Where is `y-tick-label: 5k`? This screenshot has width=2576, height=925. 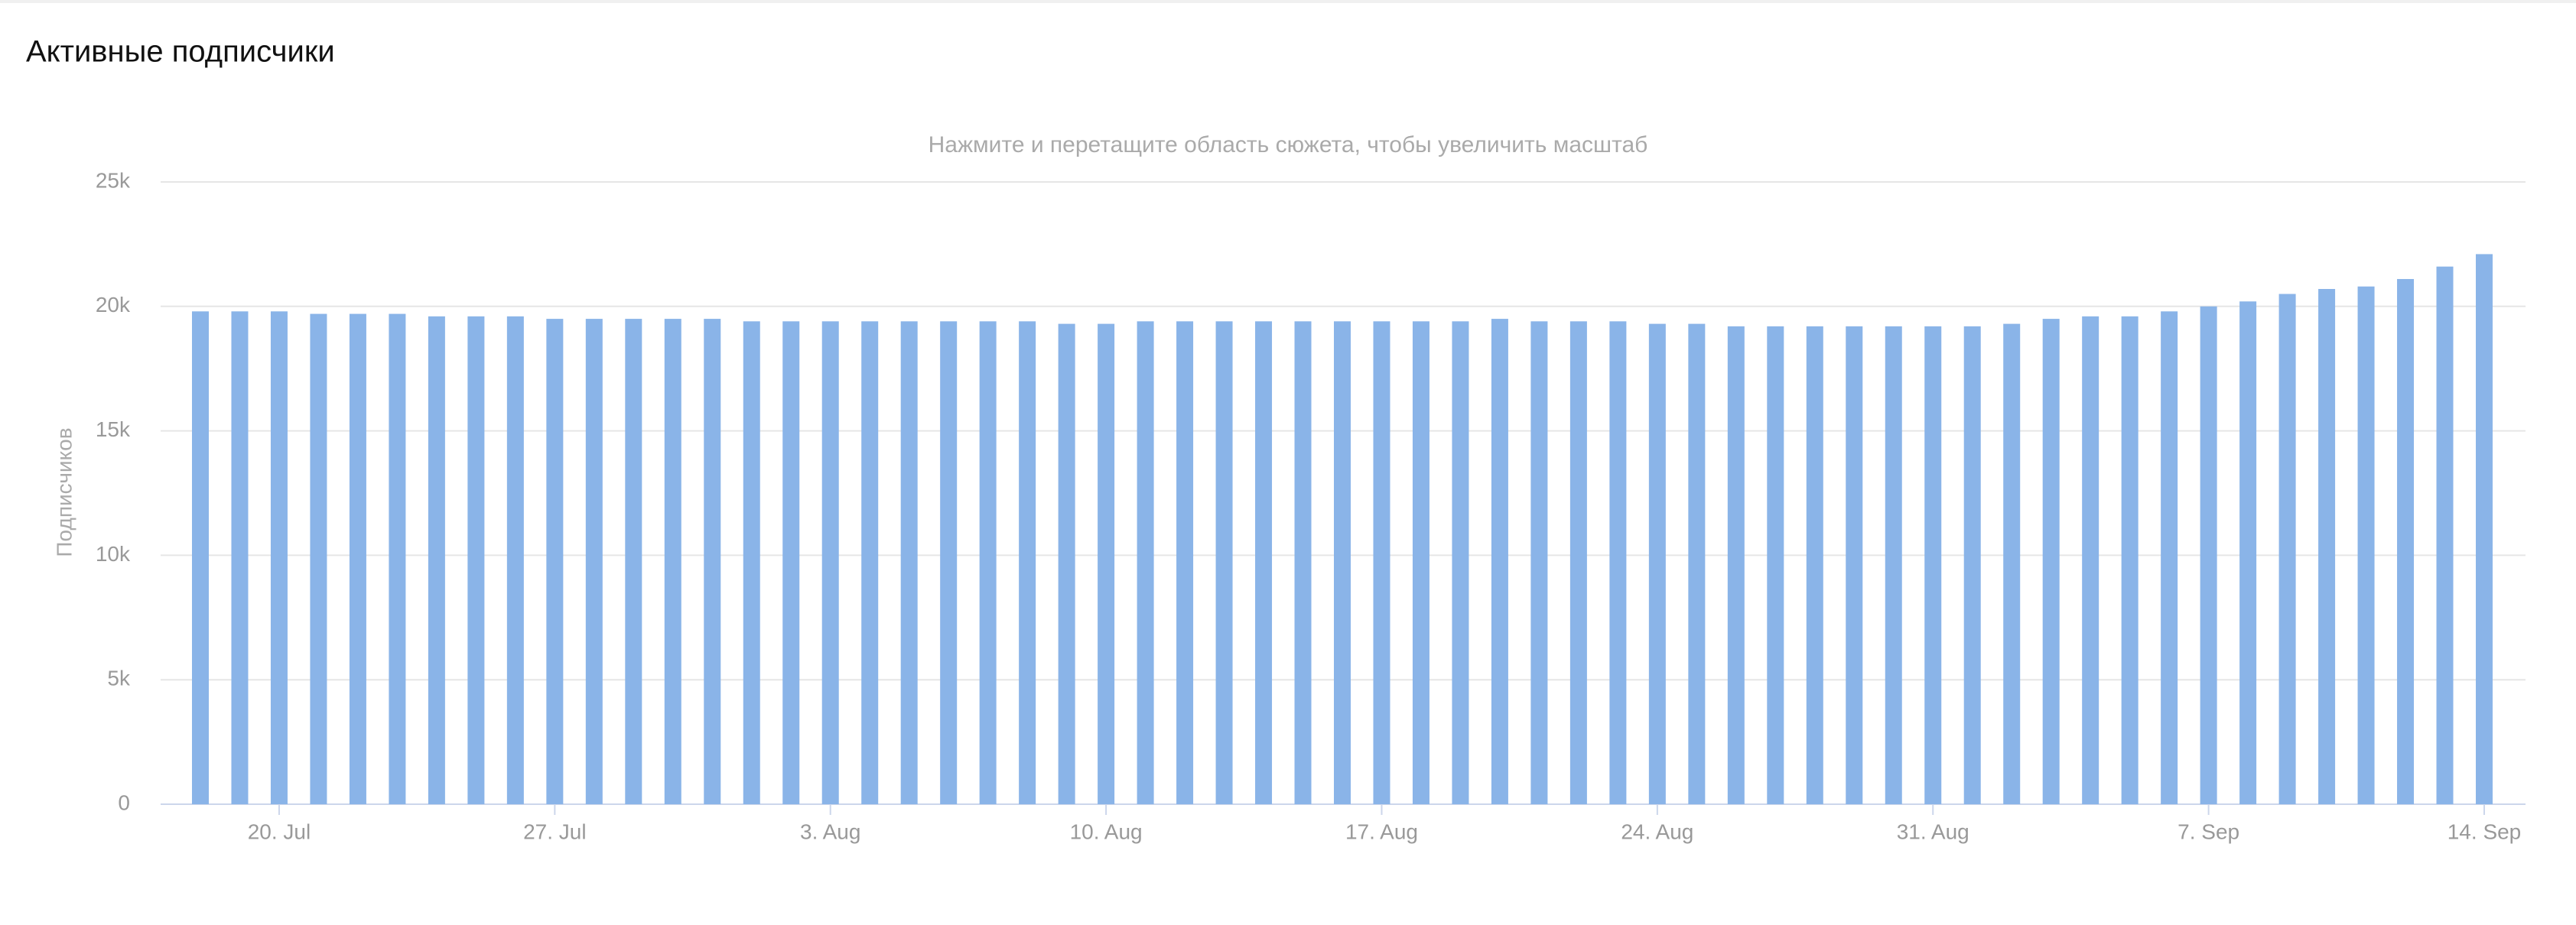
y-tick-label: 5k is located at coordinates (119, 678).